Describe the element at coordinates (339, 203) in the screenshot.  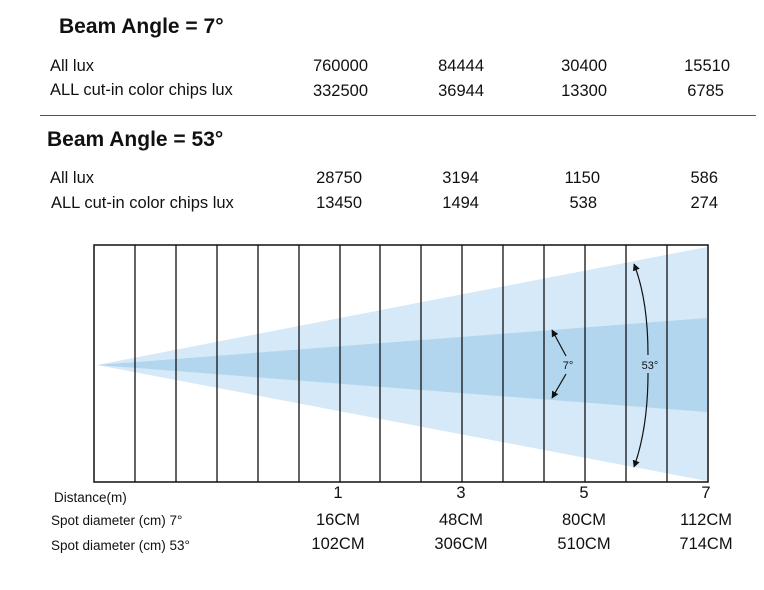
I see `lux-value: 13450` at that location.